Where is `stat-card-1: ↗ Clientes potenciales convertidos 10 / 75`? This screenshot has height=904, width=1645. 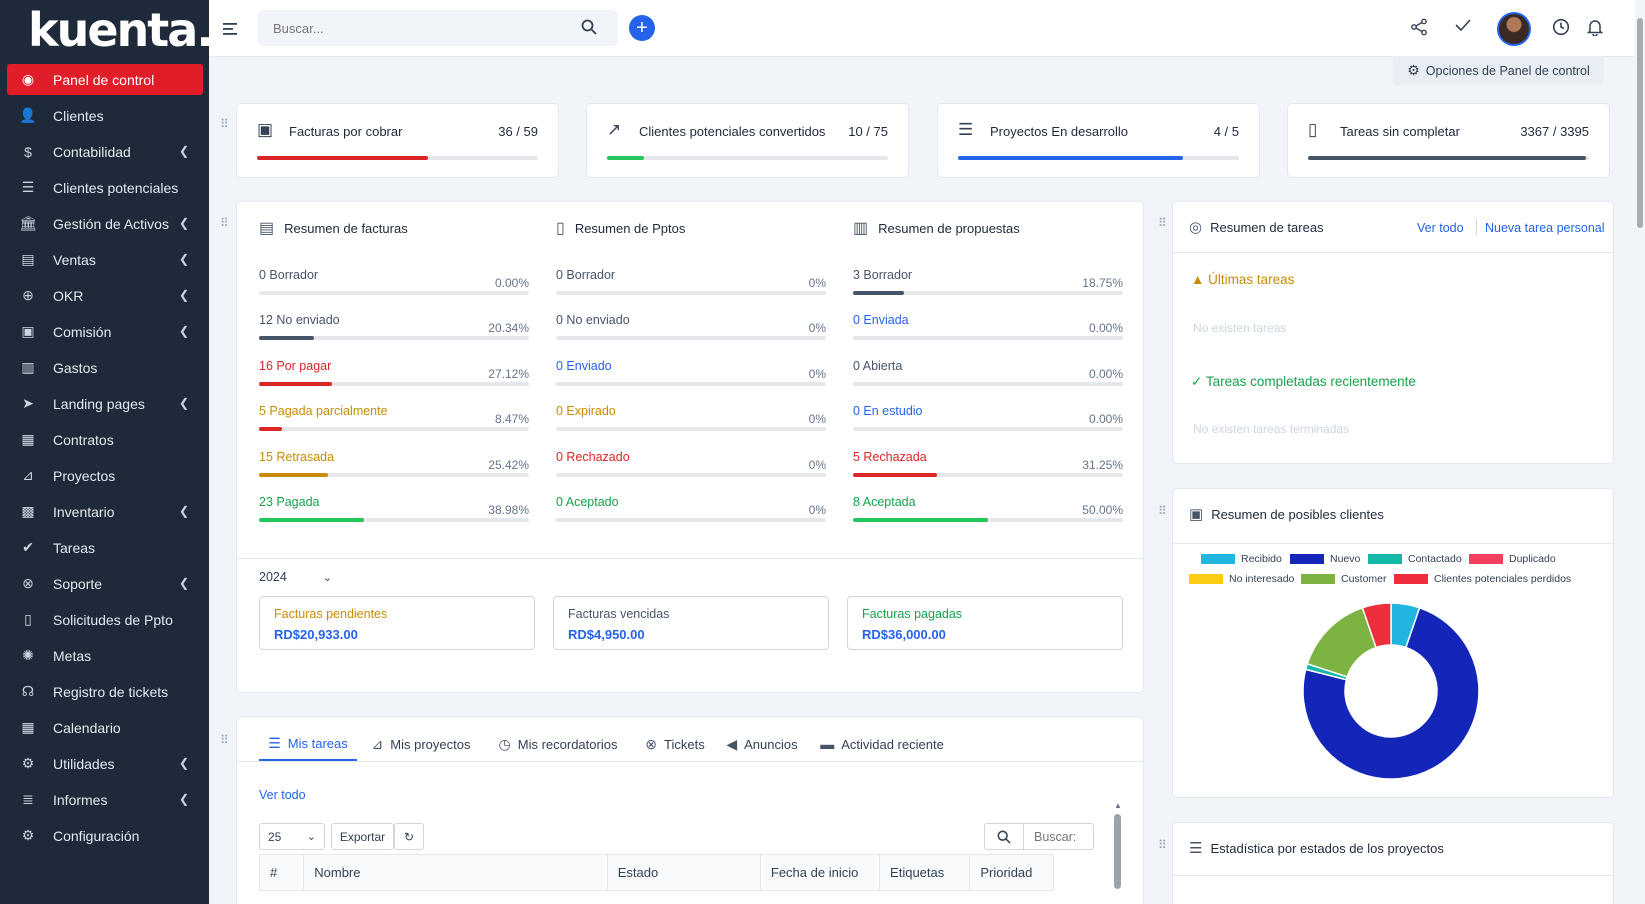 stat-card-1: ↗ Clientes potenciales convertidos 10 / 75 is located at coordinates (747, 140).